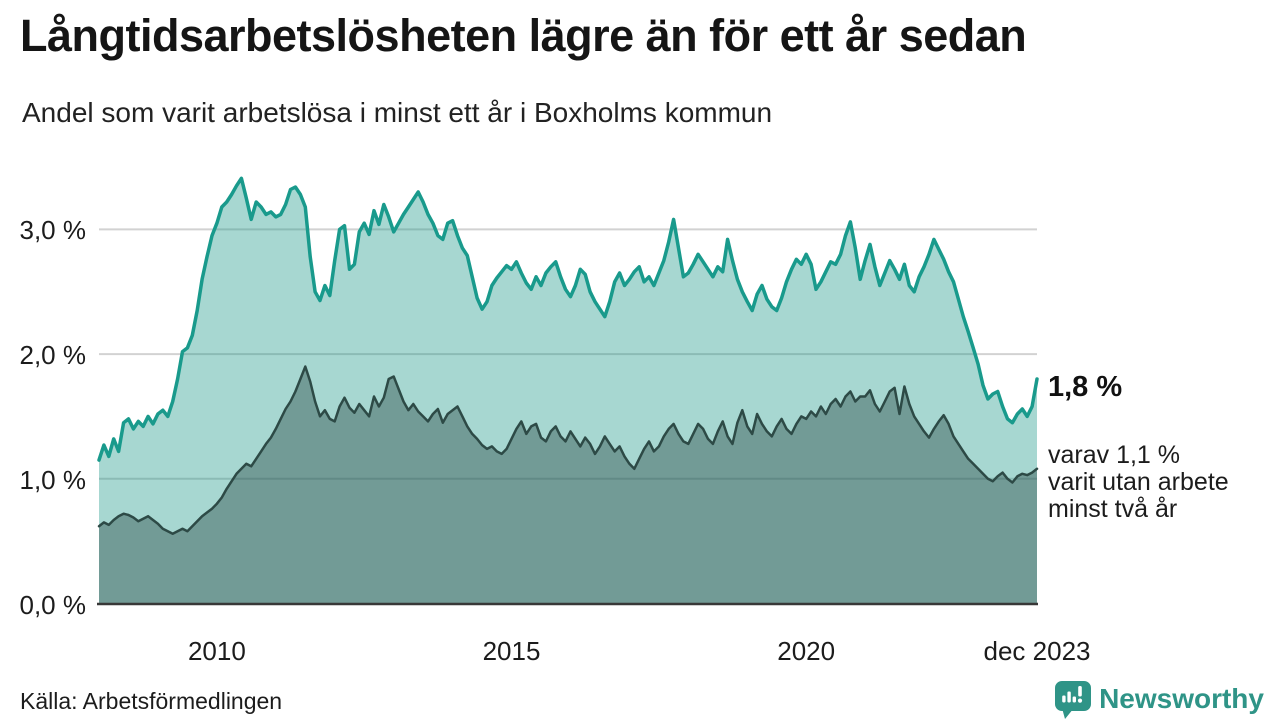  I want to click on brand-name: Newsworthy, so click(1181, 698).